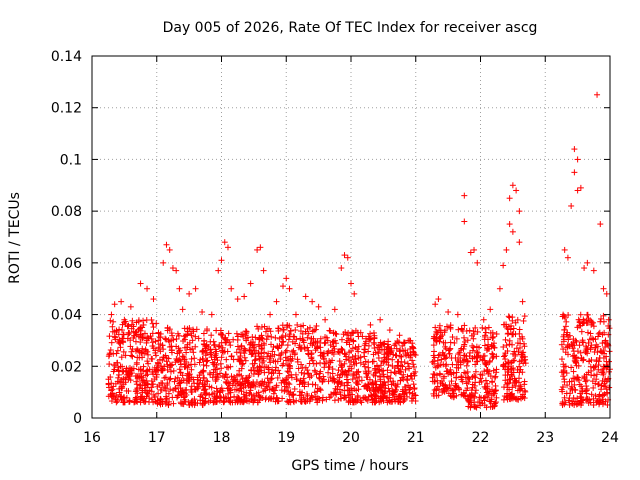  What do you see at coordinates (66, 57) in the screenshot?
I see `y-tick-label: 0.14` at bounding box center [66, 57].